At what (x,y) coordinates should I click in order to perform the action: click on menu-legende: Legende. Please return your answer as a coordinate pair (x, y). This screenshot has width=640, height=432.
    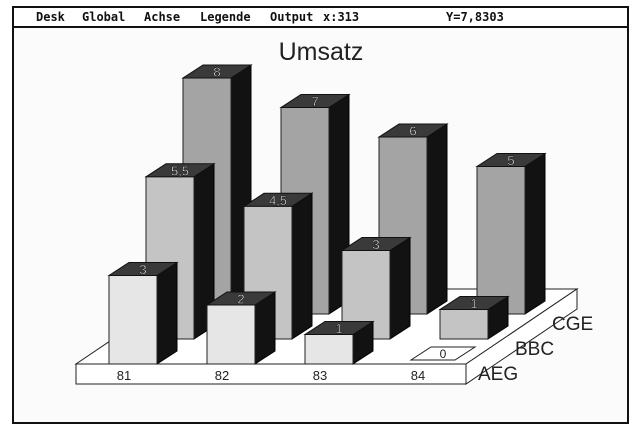
    Looking at the image, I should click on (225, 17).